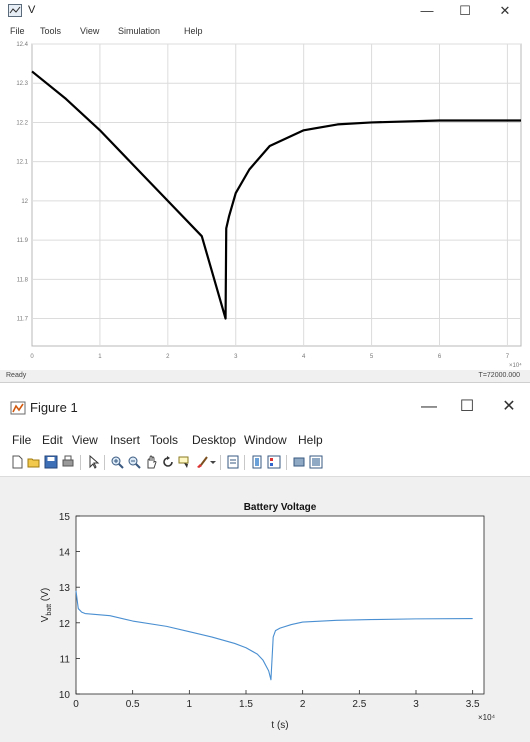 This screenshot has width=530, height=742. What do you see at coordinates (34, 462) in the screenshot?
I see `open-file-icon` at bounding box center [34, 462].